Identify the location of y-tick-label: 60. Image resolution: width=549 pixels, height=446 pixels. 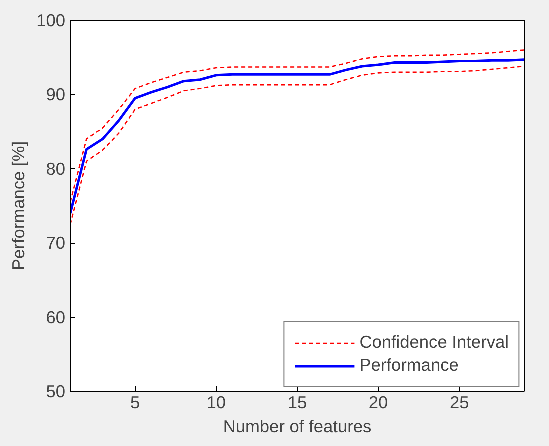
(56, 317).